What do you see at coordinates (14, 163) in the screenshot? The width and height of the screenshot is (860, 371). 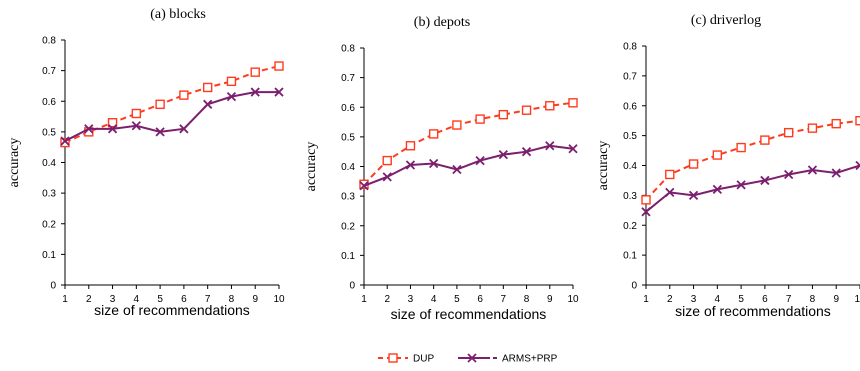 I see `y-axis-label: accuracy` at bounding box center [14, 163].